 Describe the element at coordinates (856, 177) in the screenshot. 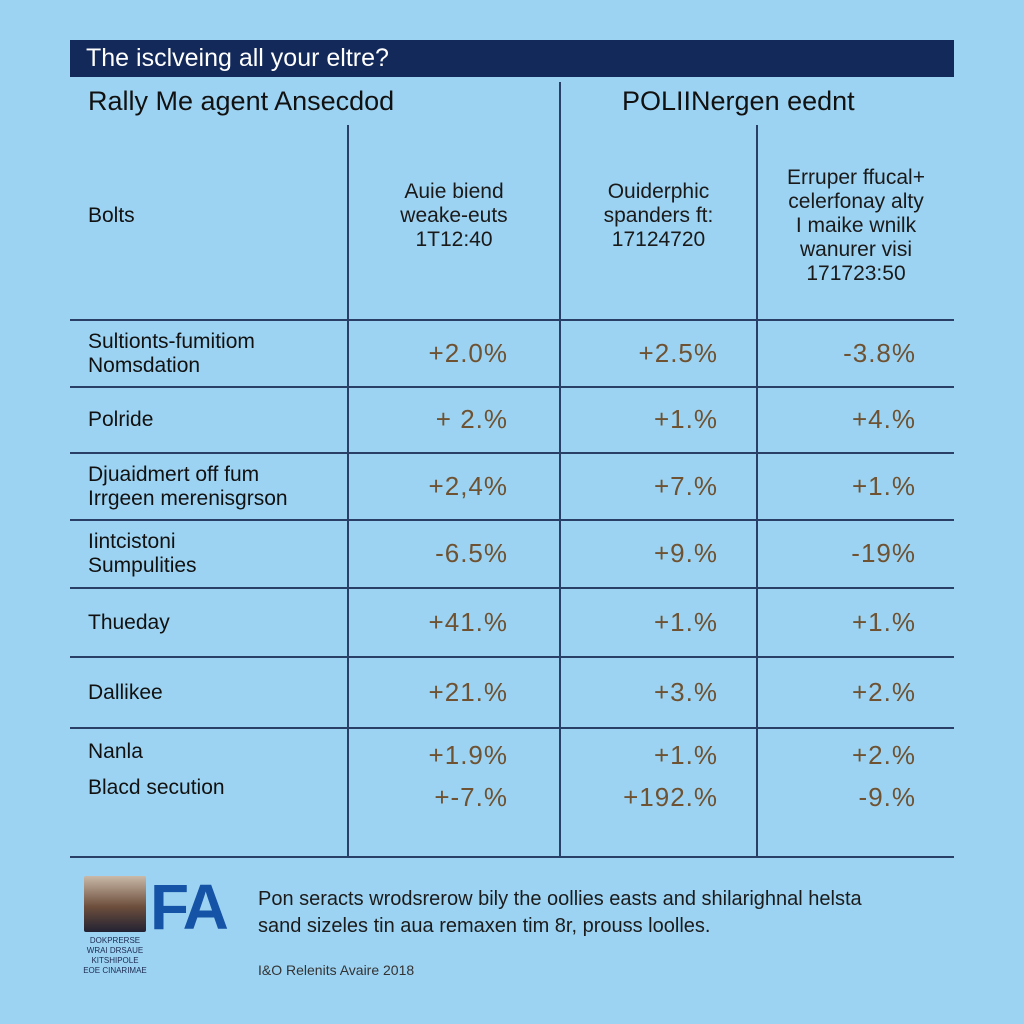

I see `column-header-line: Erruper ffucal+` at that location.